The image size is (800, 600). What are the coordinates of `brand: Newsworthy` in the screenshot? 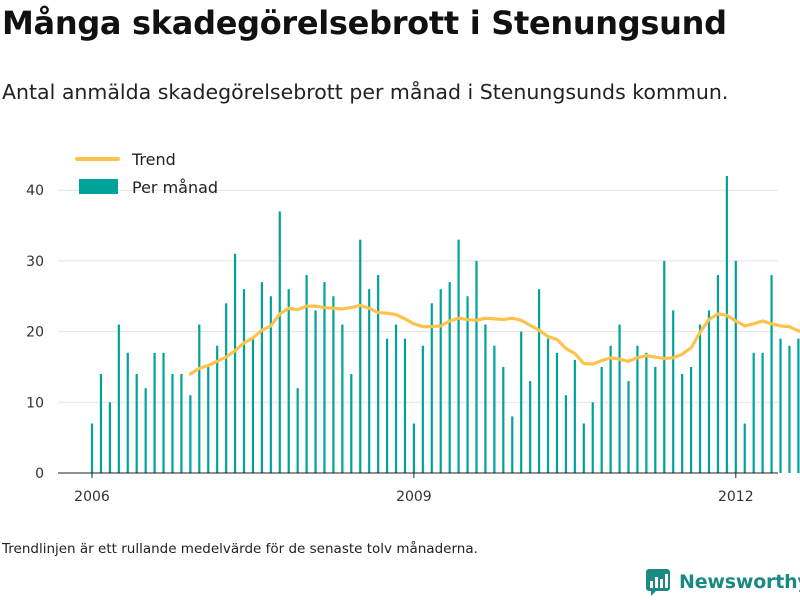 It's located at (722, 582).